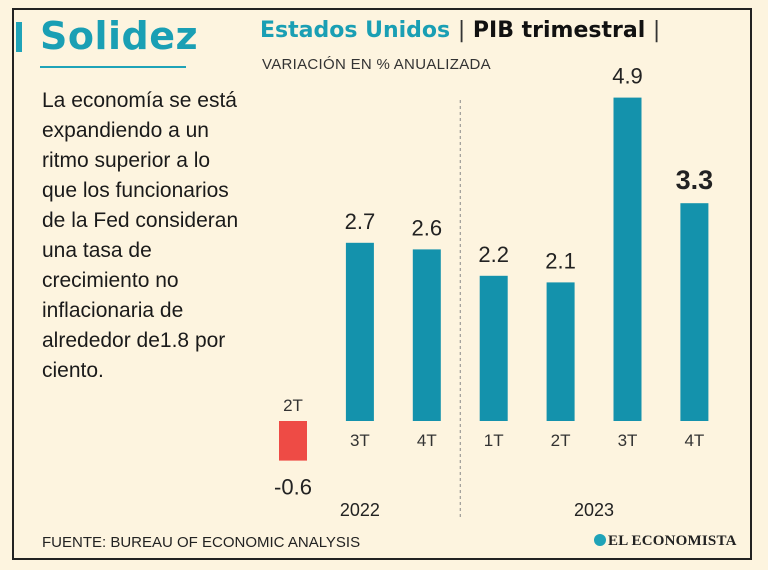 This screenshot has height=570, width=768. I want to click on chart-subtitle: VARIACIÓN EN % ANUALIZADA, so click(376, 64).